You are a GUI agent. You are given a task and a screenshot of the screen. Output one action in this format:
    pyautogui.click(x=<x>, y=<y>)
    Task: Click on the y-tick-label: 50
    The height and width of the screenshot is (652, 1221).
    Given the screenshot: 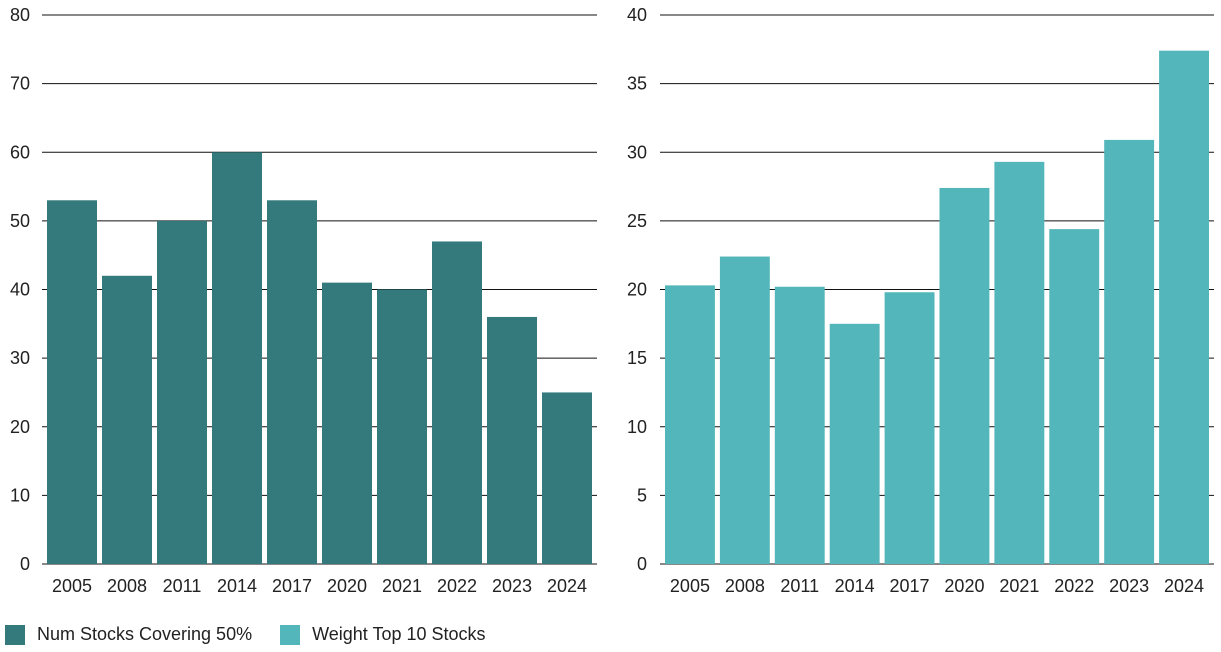 What is the action you would take?
    pyautogui.click(x=20, y=221)
    